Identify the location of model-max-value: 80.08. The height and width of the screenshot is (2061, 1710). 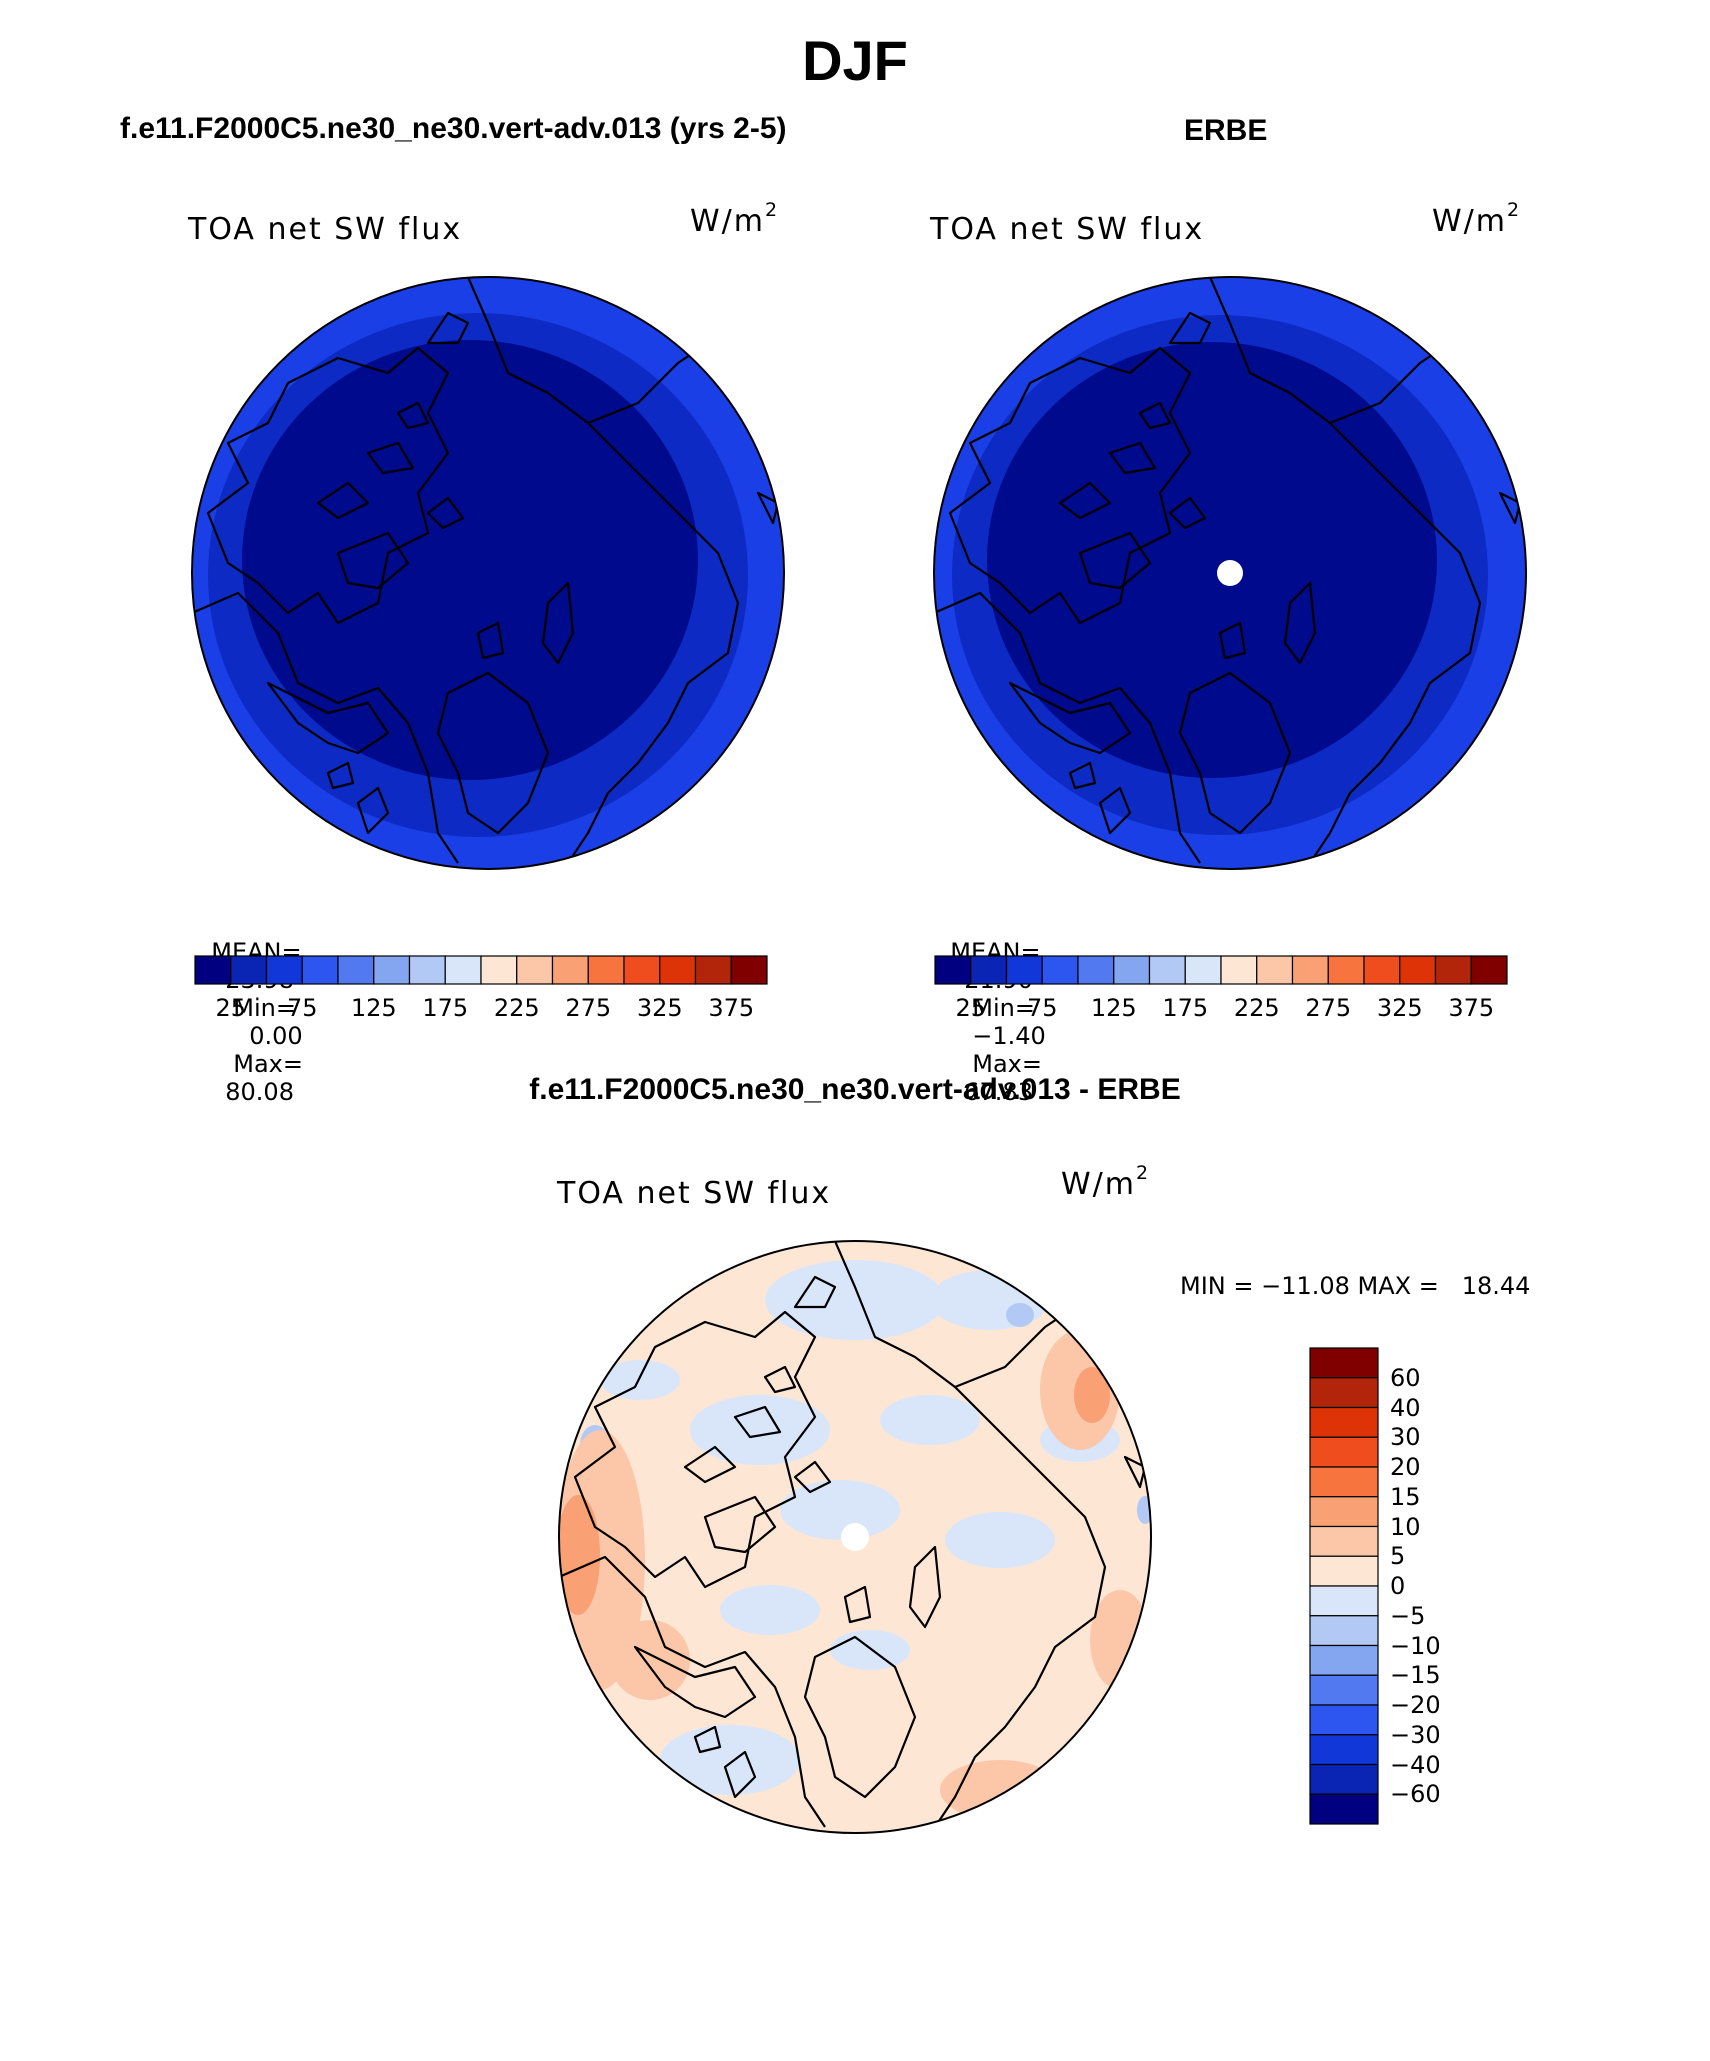
(259, 1092).